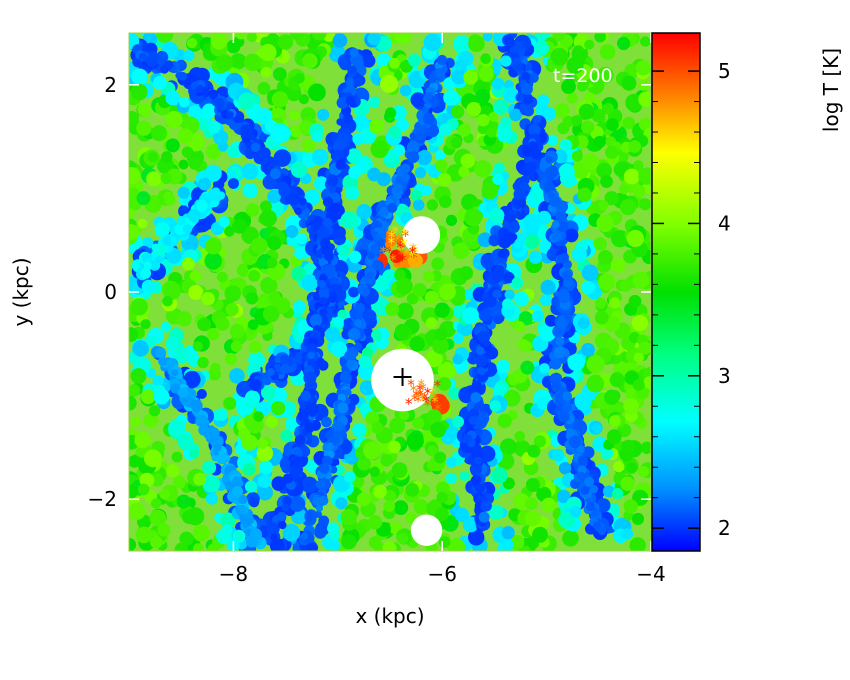 This screenshot has width=850, height=680. Describe the element at coordinates (724, 528) in the screenshot. I see `colorbar-tick-label: 2` at that location.